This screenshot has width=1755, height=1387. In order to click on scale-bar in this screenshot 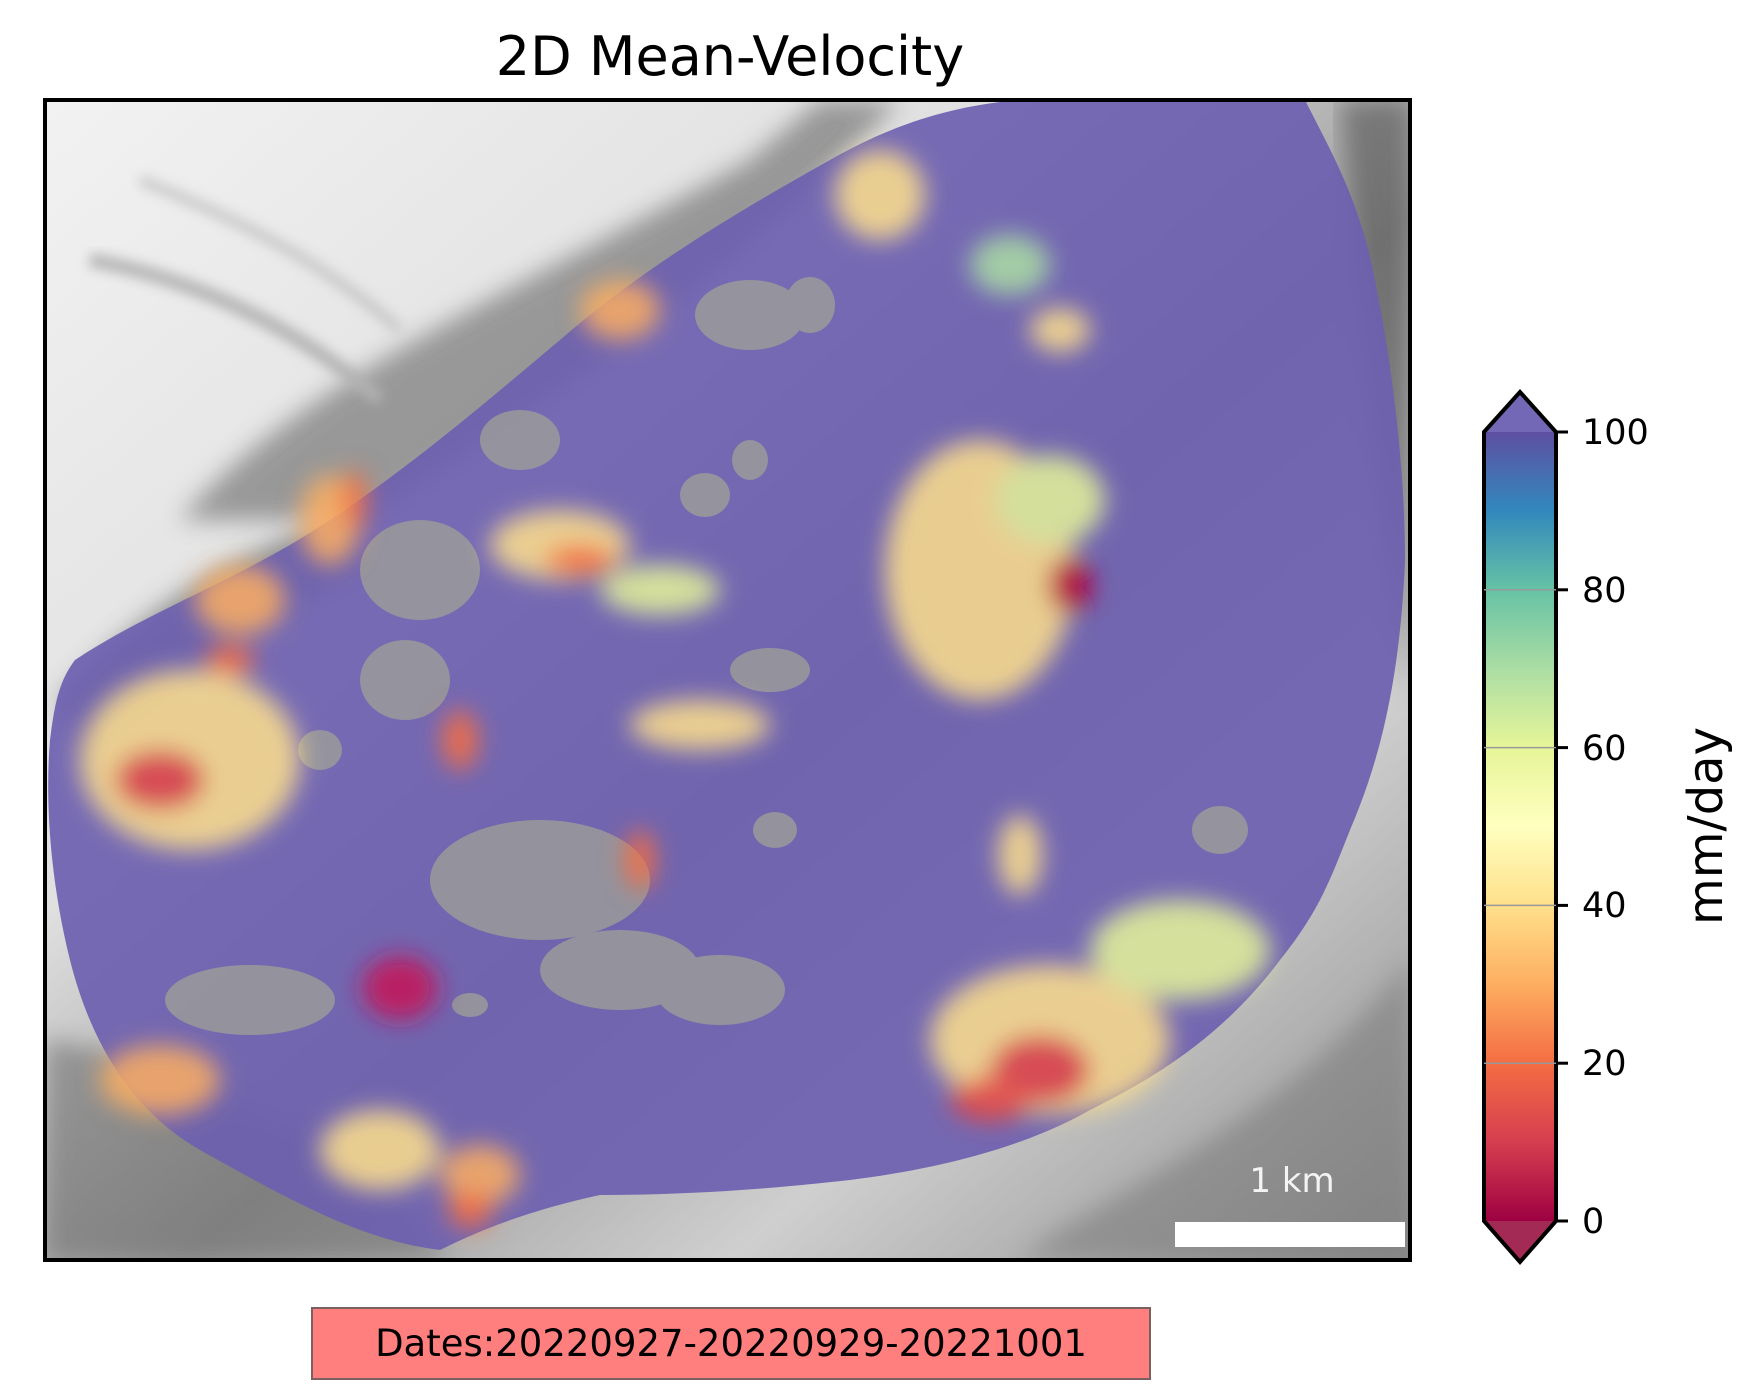, I will do `click(1290, 1234)`.